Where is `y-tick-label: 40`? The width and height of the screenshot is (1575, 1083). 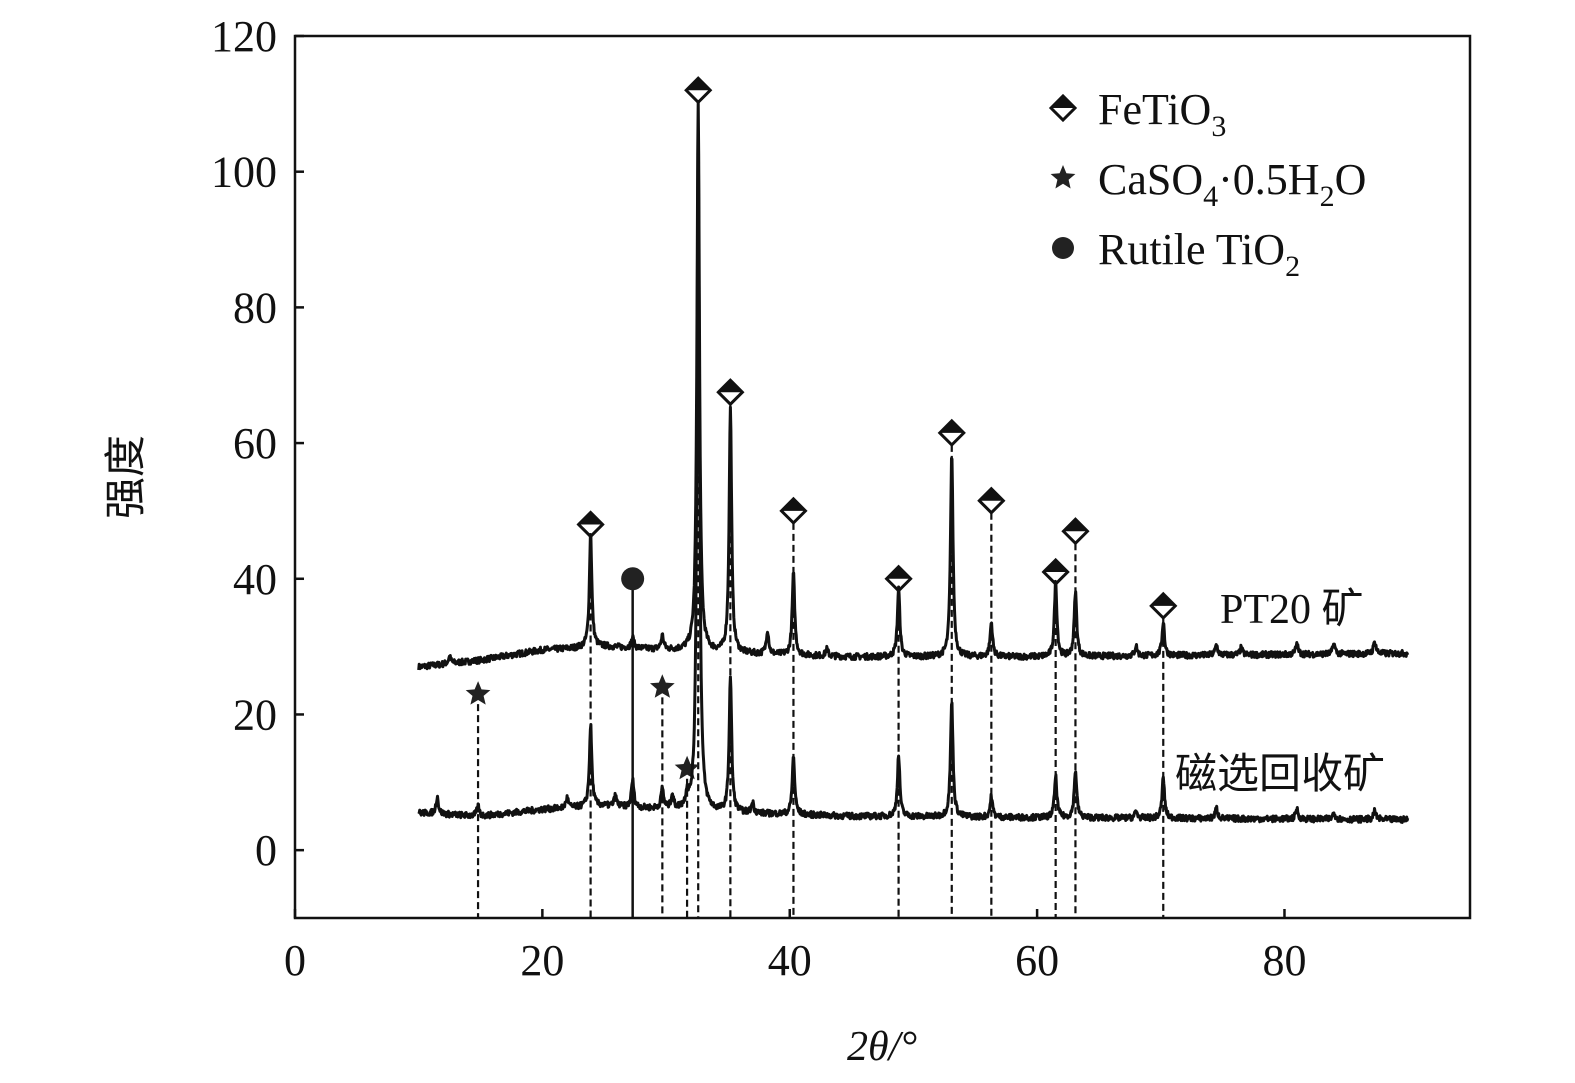
y-tick-label: 40 is located at coordinates (255, 579).